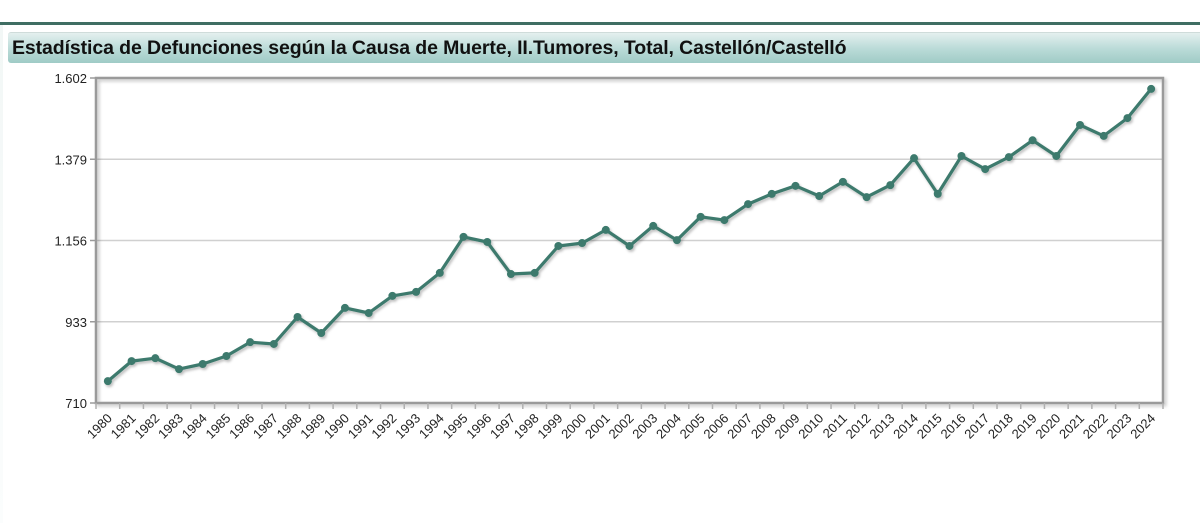 The height and width of the screenshot is (523, 1200). What do you see at coordinates (383, 426) in the screenshot?
I see `x-tick-label: 1992` at bounding box center [383, 426].